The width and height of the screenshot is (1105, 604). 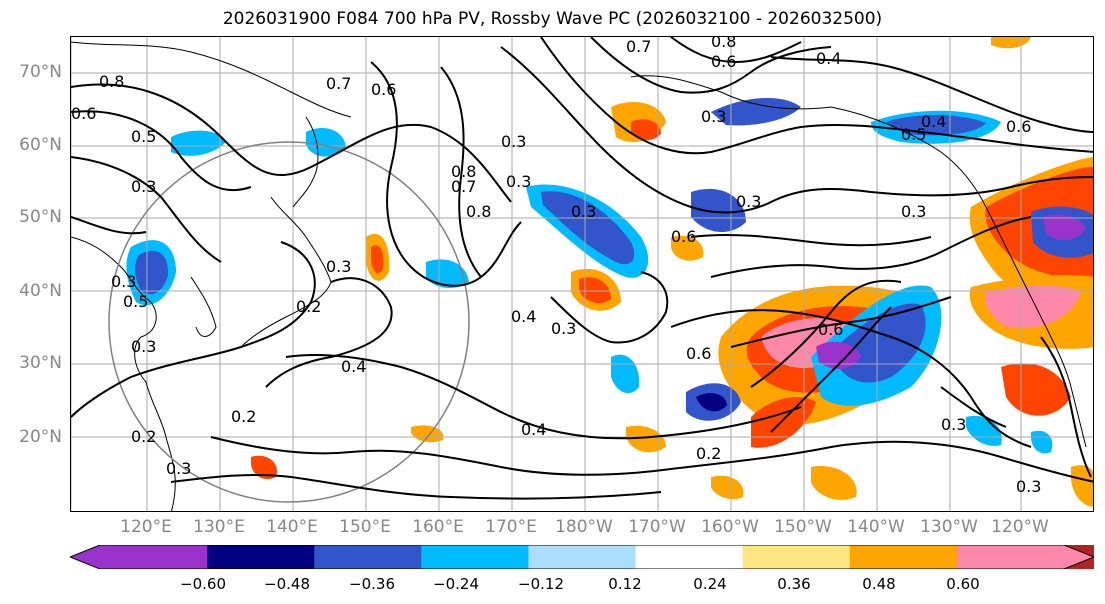 I want to click on colorbar-tick: −0.36, so click(x=372, y=584).